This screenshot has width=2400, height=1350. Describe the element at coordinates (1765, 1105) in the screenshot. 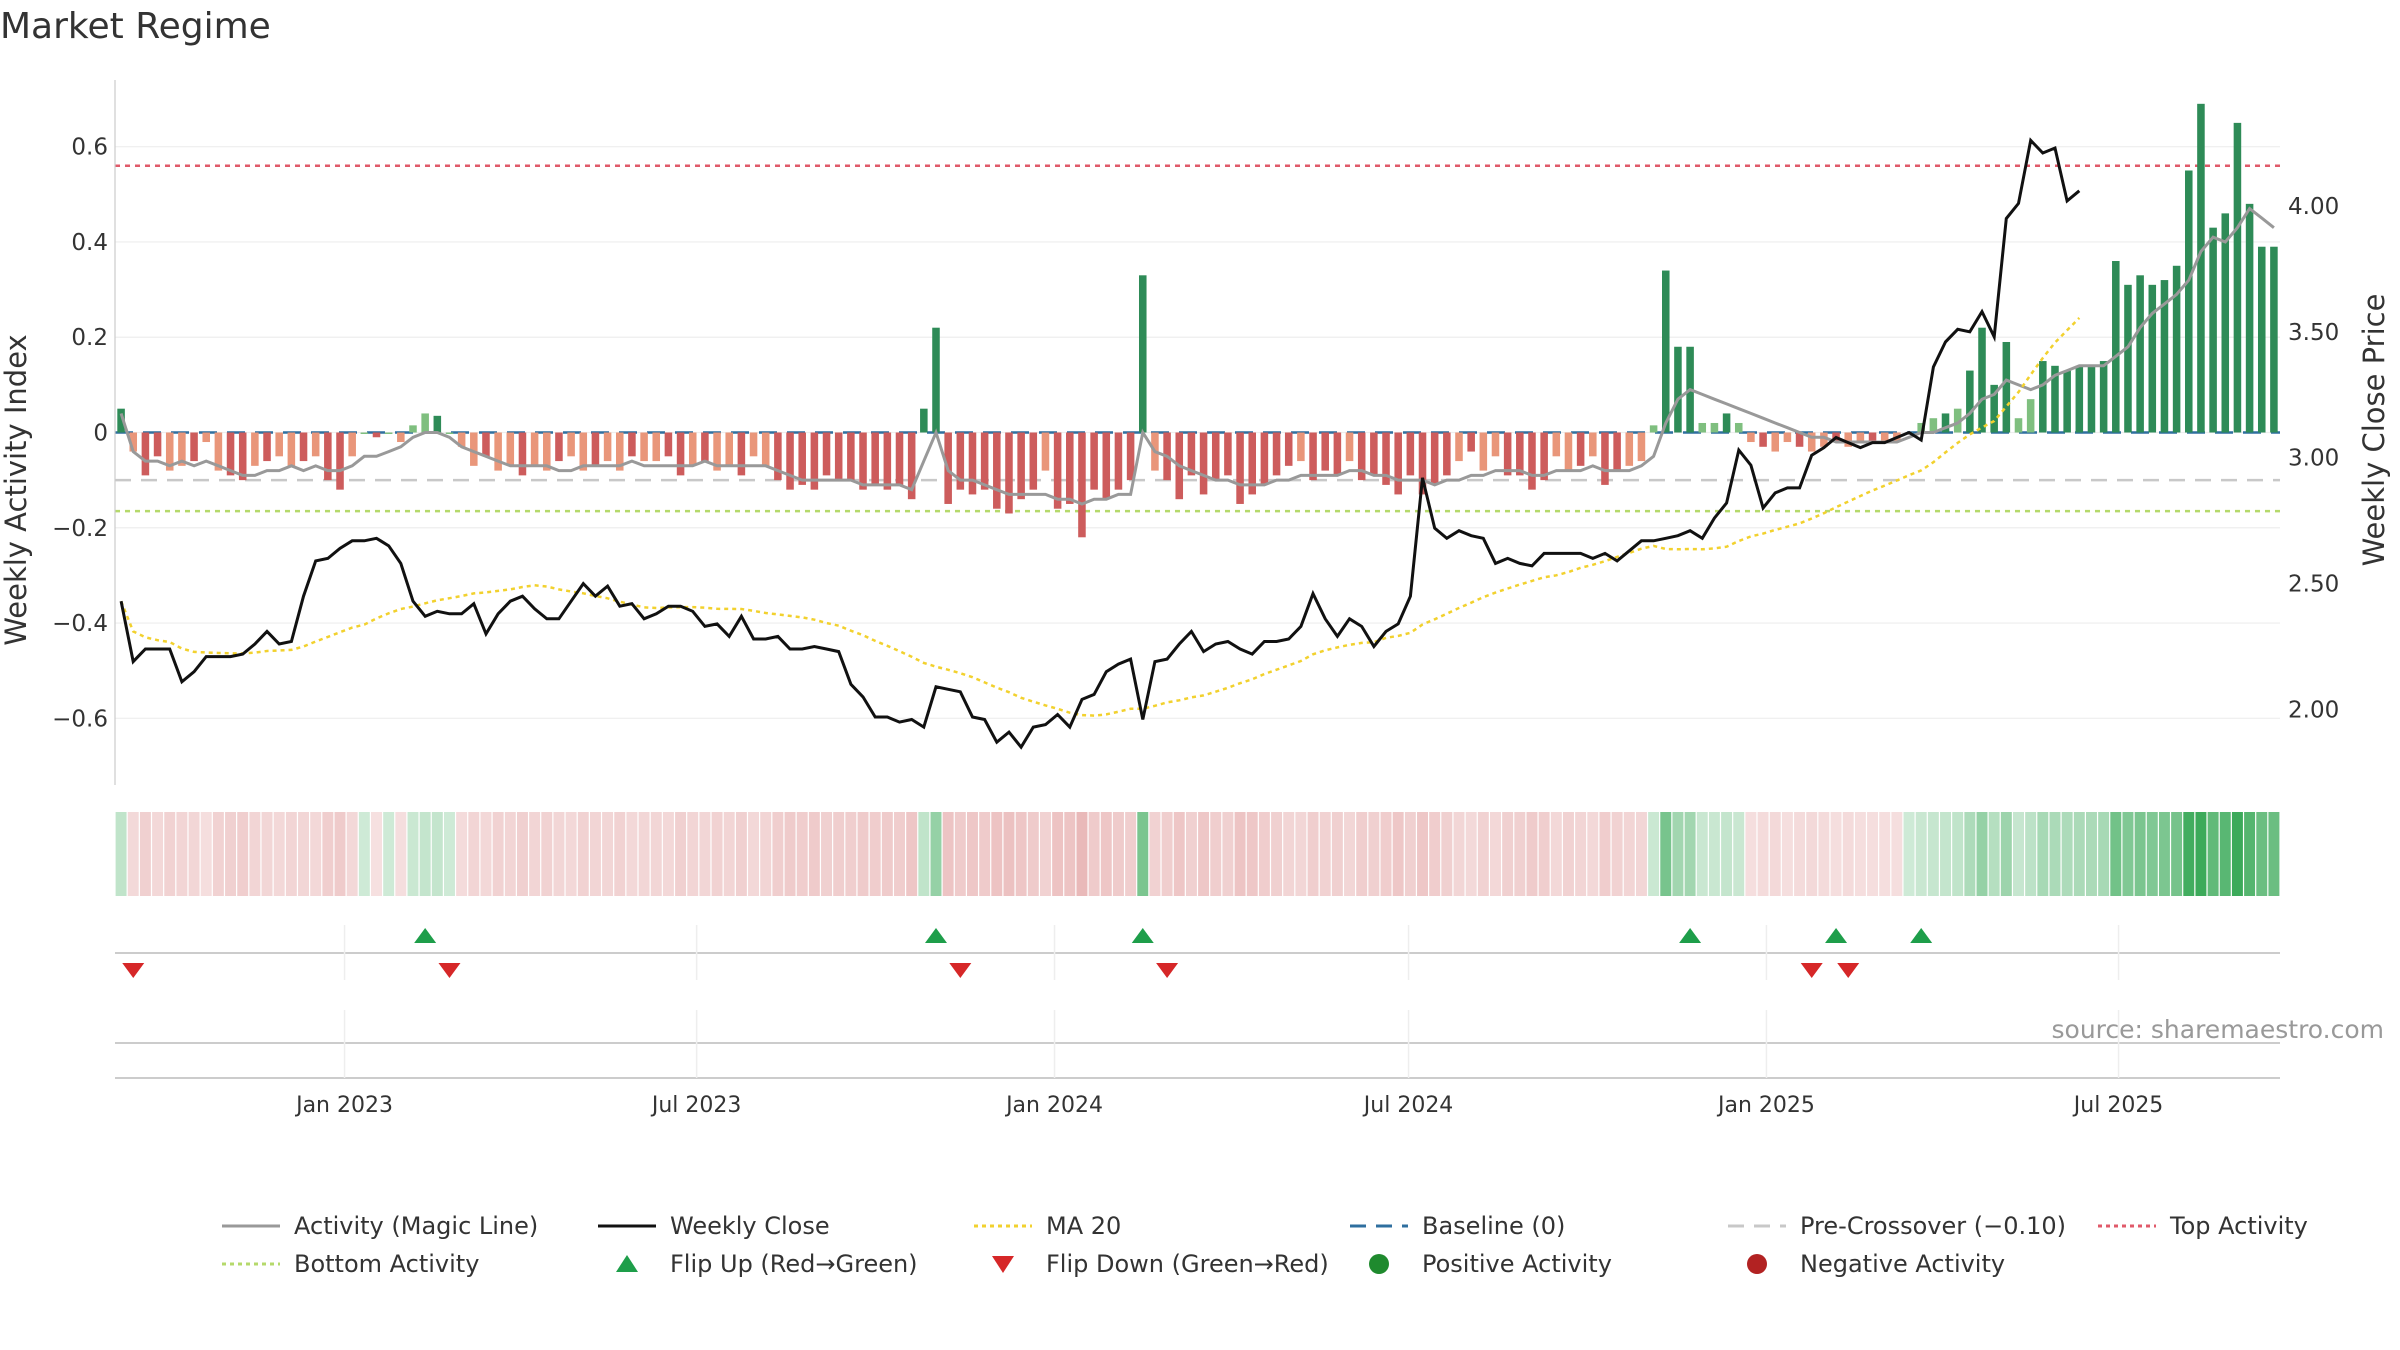

I see `x-tick-label: Jan 2025` at that location.